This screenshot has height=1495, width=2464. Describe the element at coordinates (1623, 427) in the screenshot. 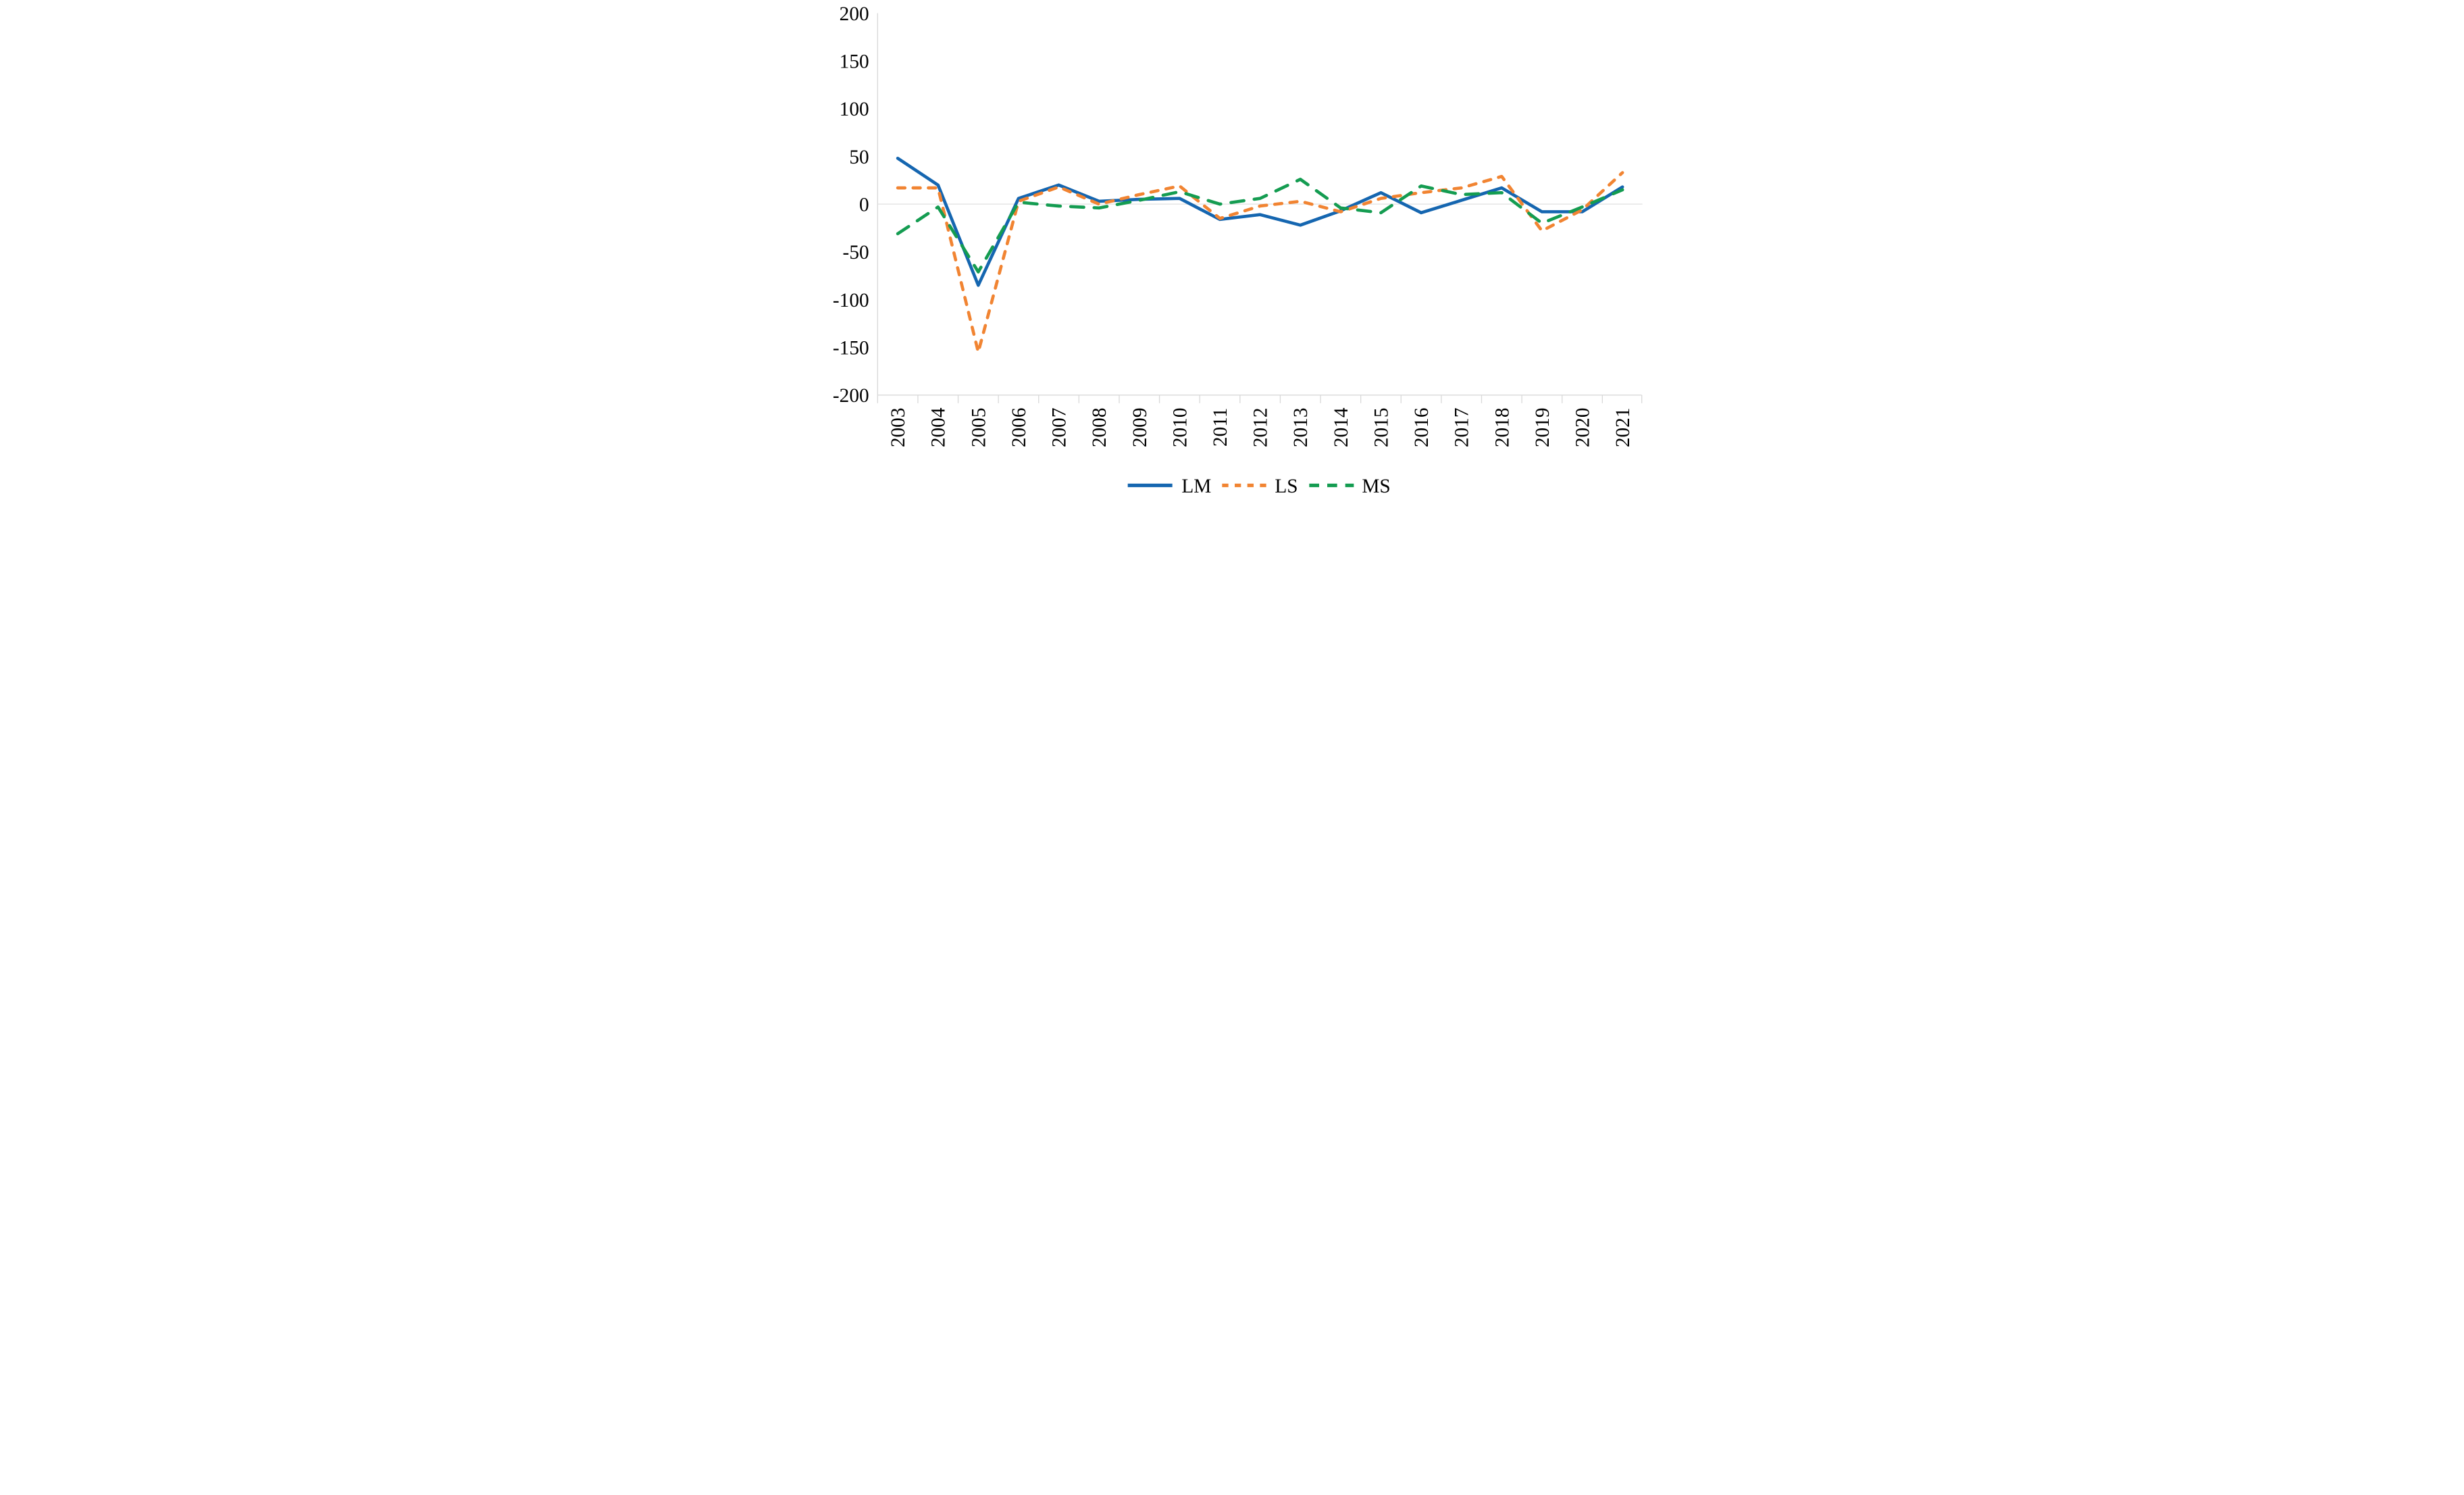

I see `x-tick-label: 2021` at that location.